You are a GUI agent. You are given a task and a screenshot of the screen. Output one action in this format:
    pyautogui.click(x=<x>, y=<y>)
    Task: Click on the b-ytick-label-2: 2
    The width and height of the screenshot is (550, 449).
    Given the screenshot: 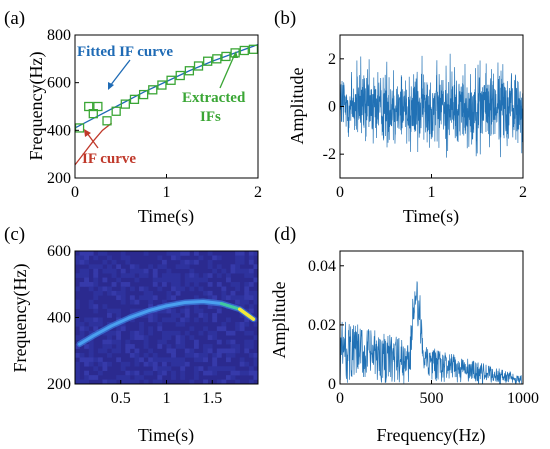 What is the action you would take?
    pyautogui.click(x=332, y=59)
    